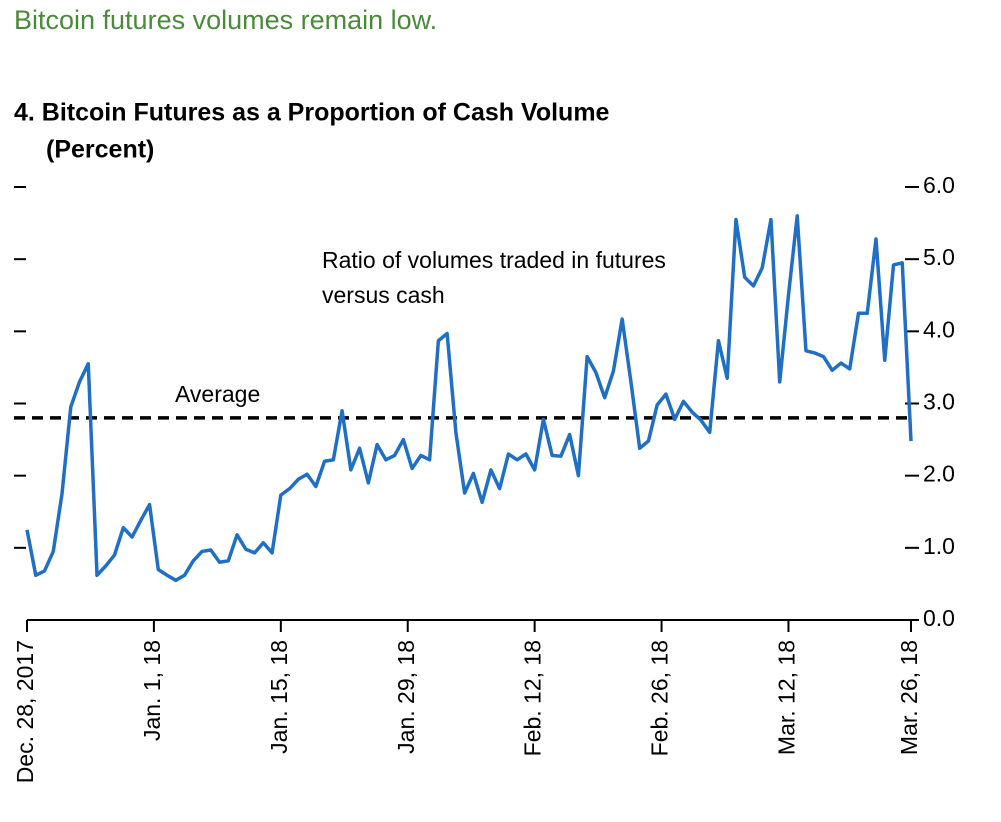 This screenshot has height=822, width=1001. What do you see at coordinates (939, 546) in the screenshot?
I see `y-tick-label: 1.0` at bounding box center [939, 546].